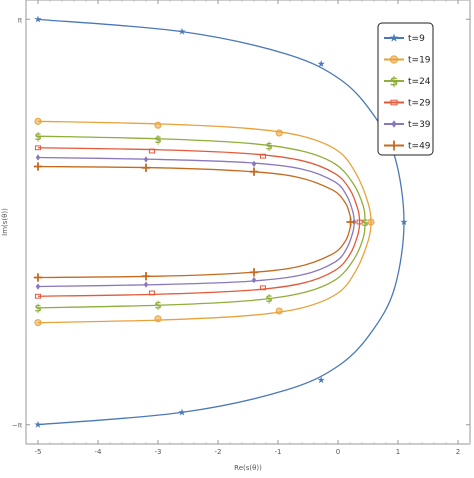  I want to click on legend-item: $ t=24, so click(407, 82).